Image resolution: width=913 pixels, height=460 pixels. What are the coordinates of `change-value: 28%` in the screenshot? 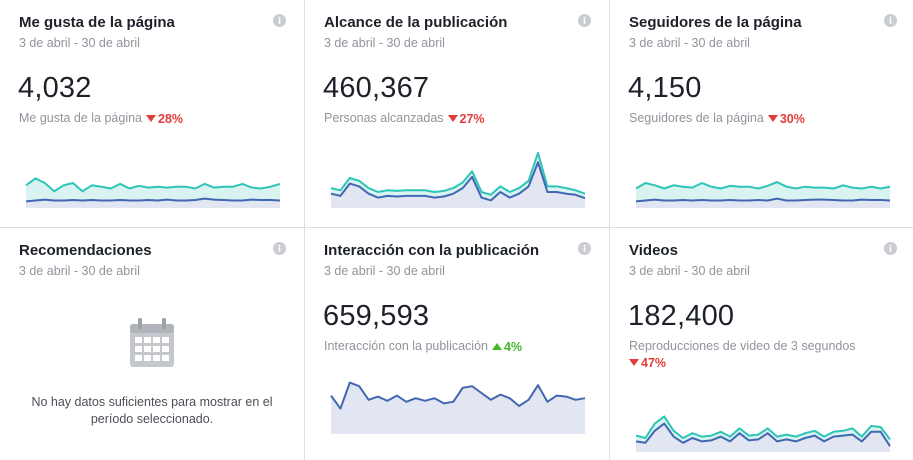 It's located at (171, 118).